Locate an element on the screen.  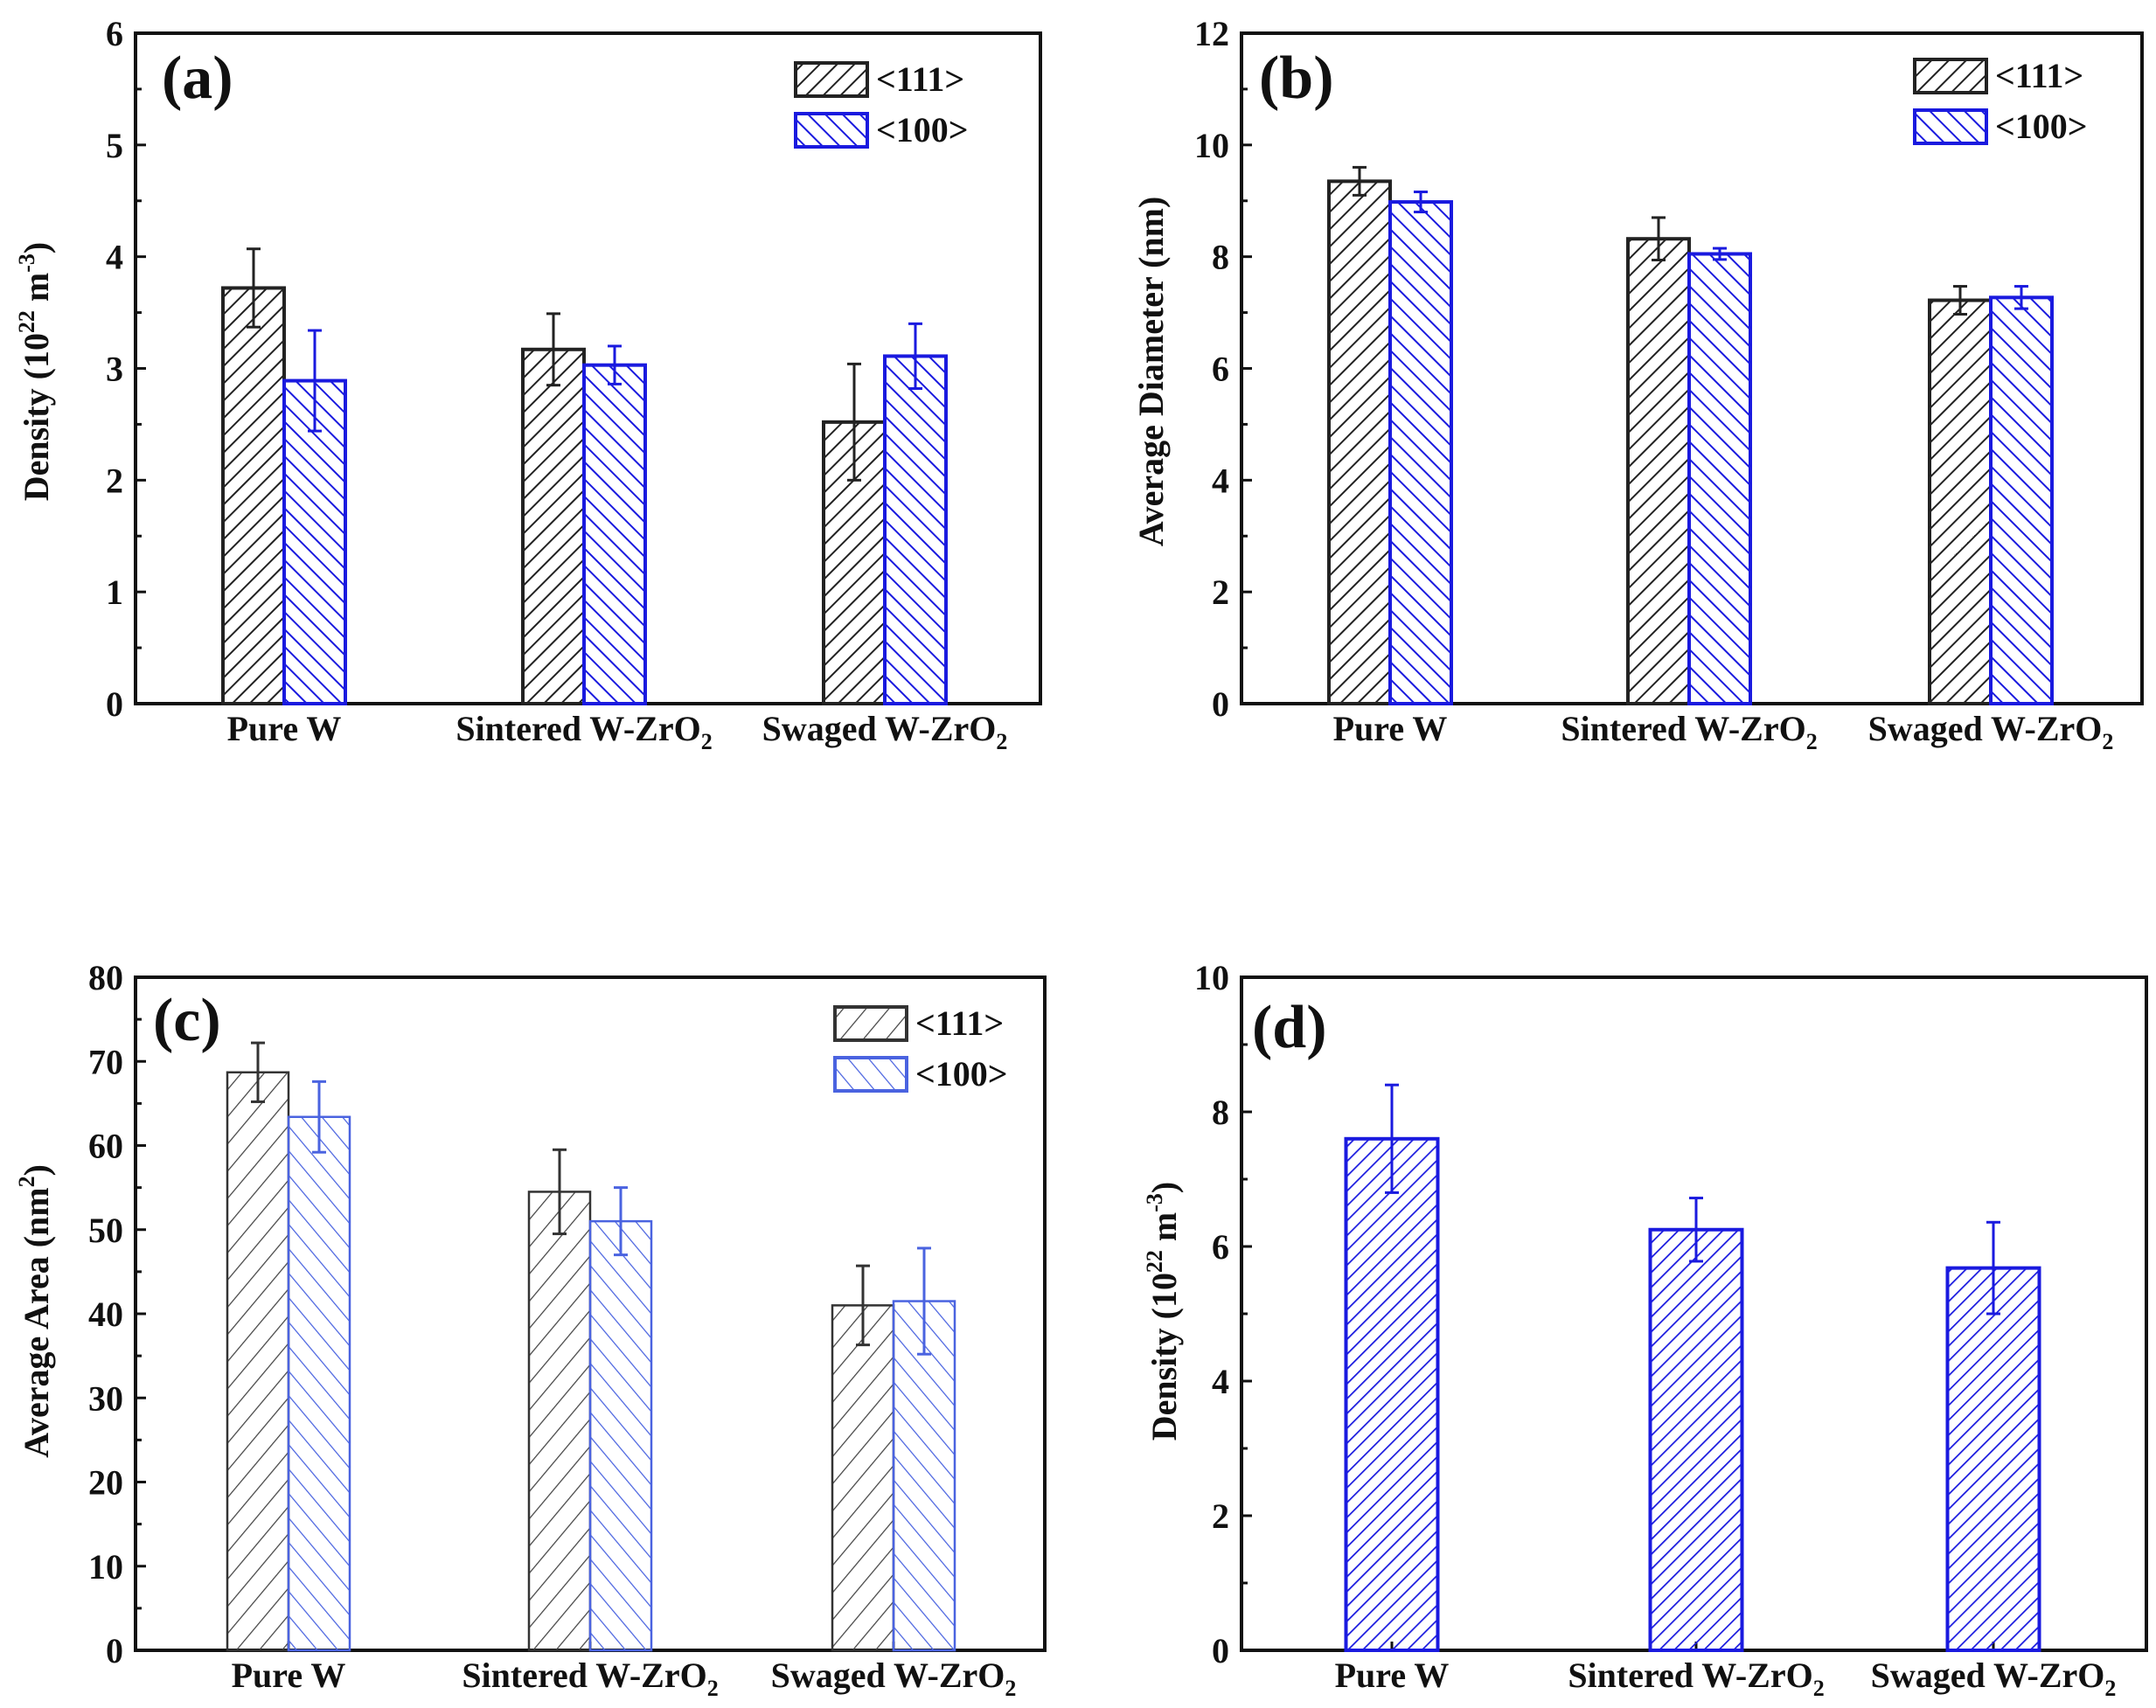
panel-label: (d) is located at coordinates (1289, 1027).